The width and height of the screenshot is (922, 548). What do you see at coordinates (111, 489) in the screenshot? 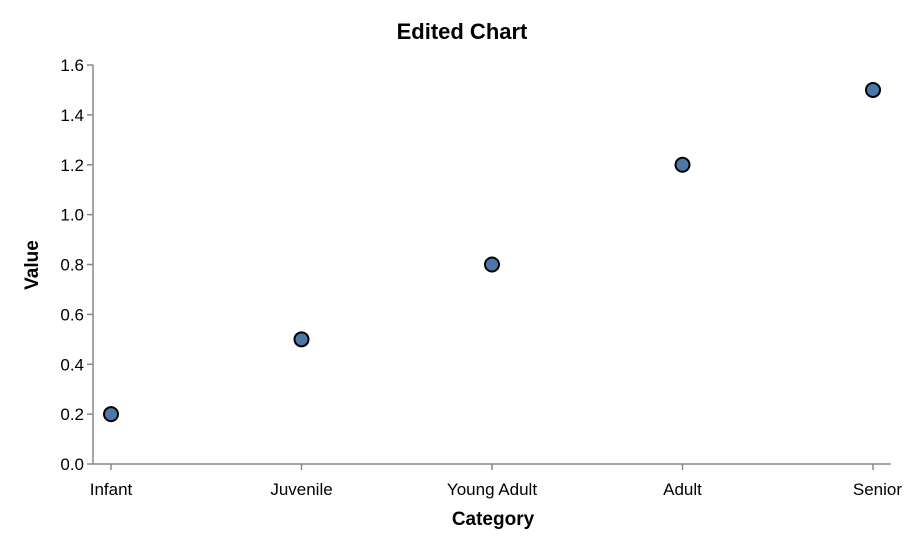
I see `x-tick-label: Infant` at bounding box center [111, 489].